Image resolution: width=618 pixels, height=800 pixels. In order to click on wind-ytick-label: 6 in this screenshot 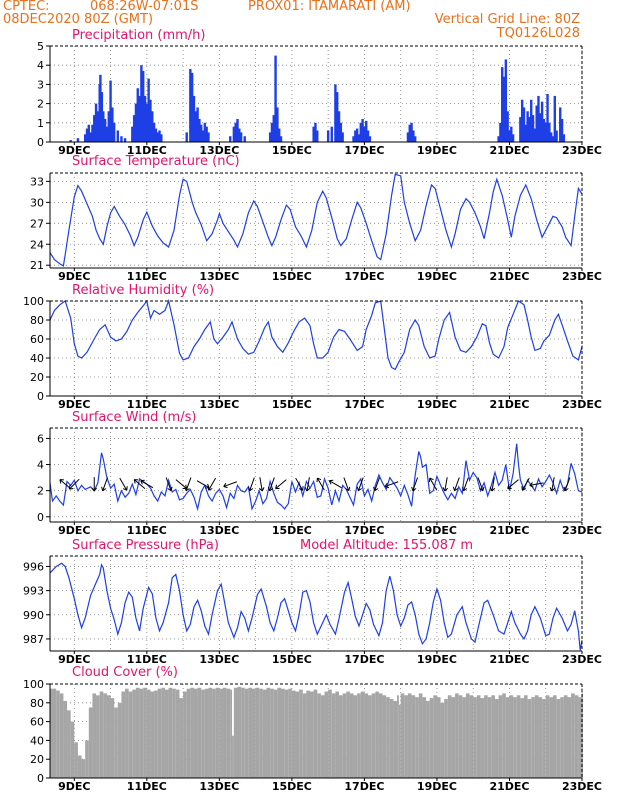, I will do `click(40, 438)`.